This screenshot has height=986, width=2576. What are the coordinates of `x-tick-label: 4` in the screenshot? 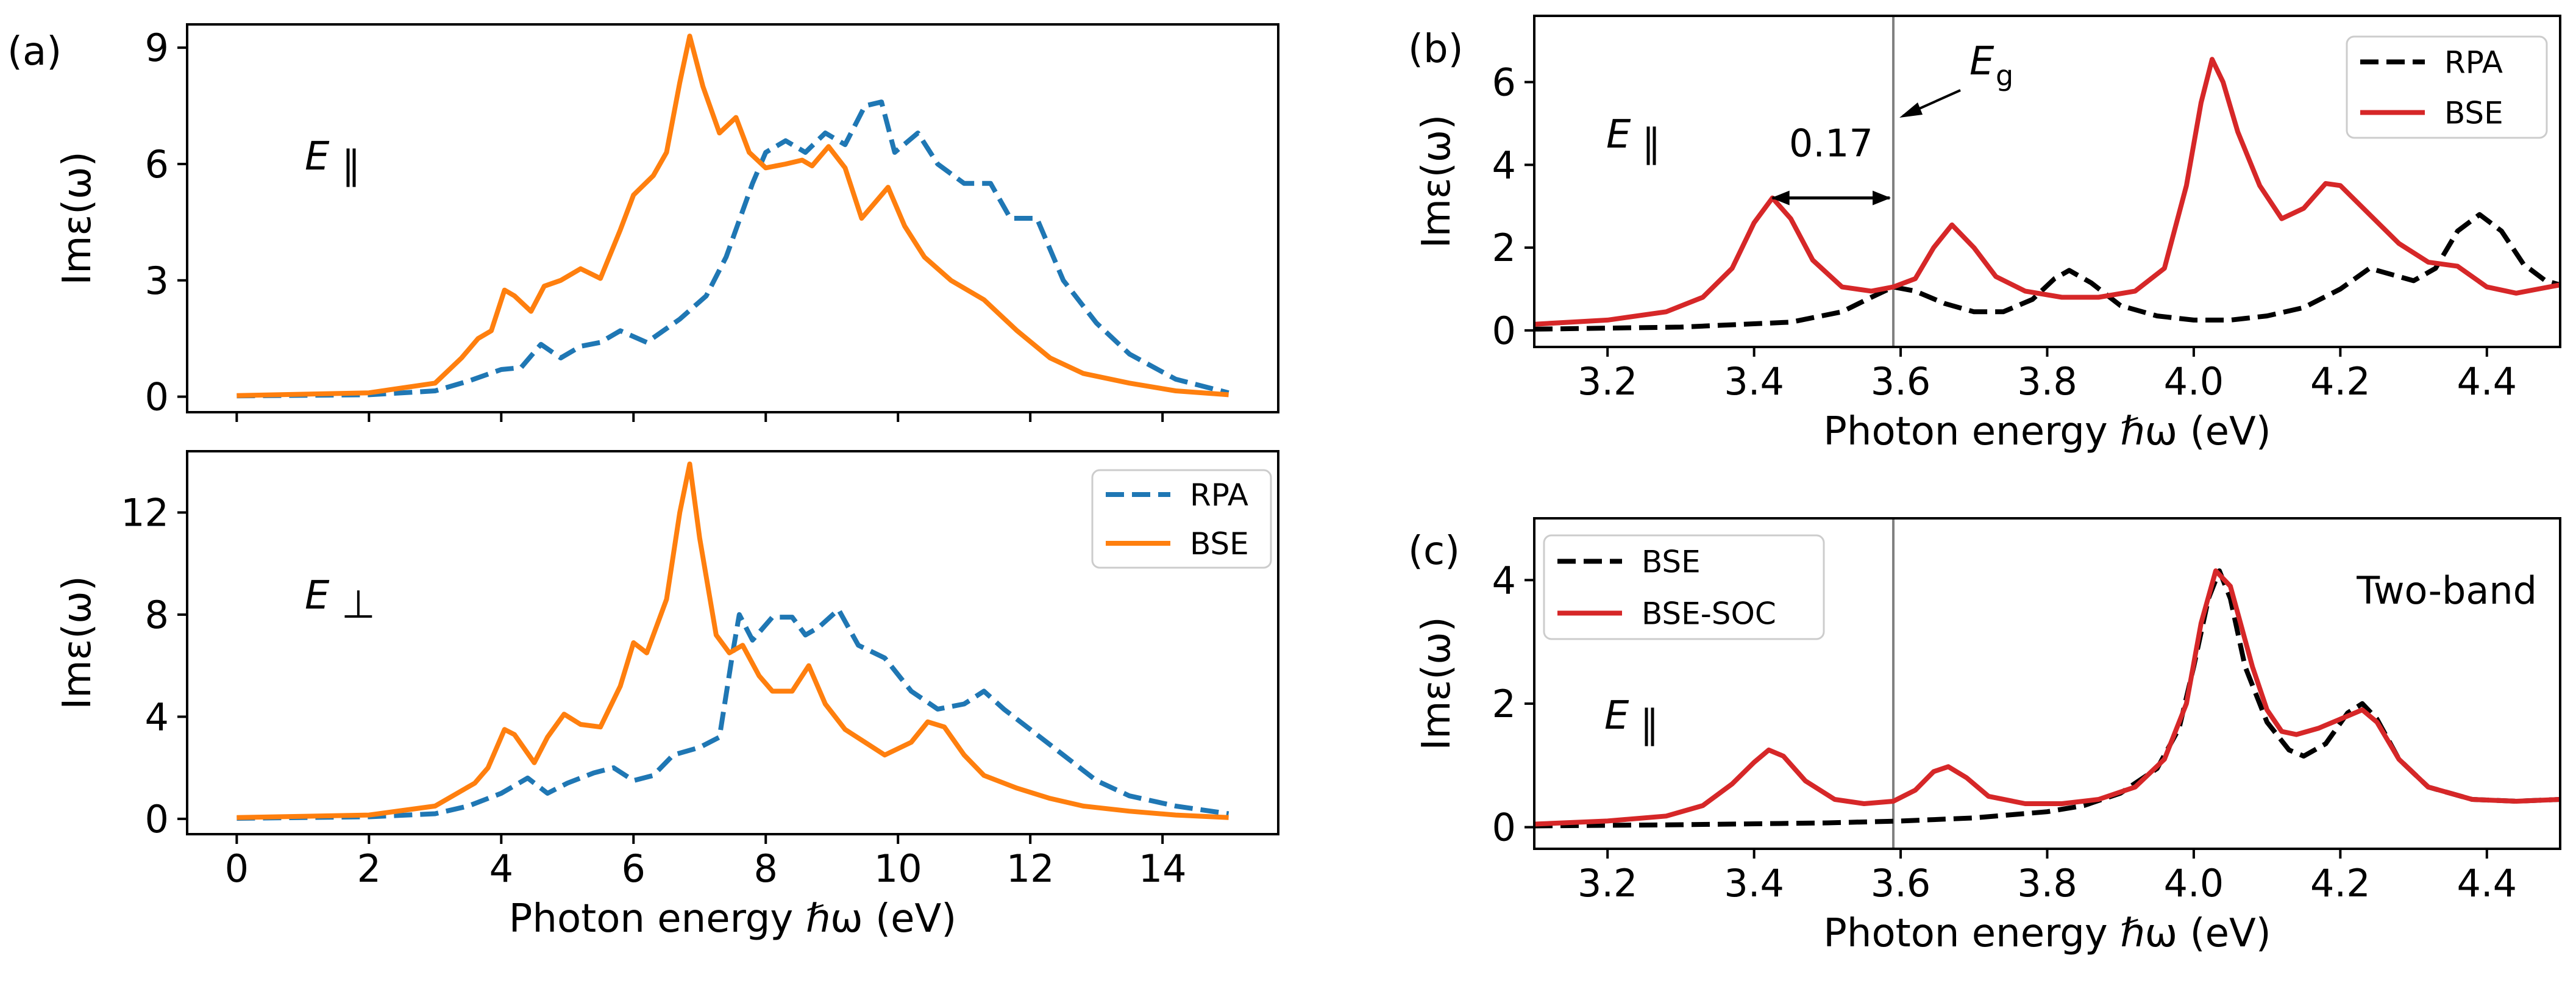 It's located at (501, 868).